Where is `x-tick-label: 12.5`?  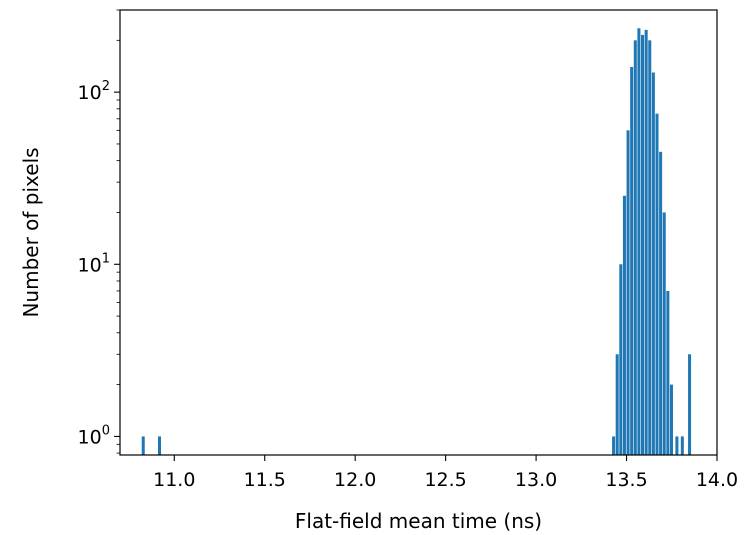 x-tick-label: 12.5 is located at coordinates (445, 480).